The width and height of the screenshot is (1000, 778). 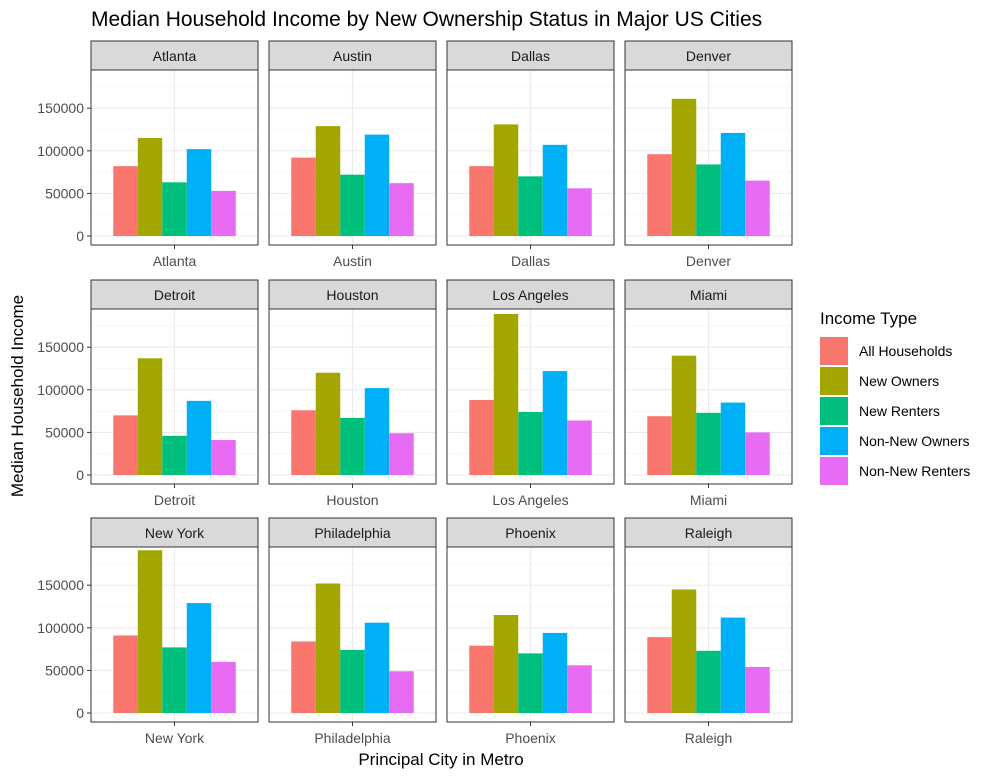 What do you see at coordinates (708, 631) in the screenshot?
I see `facet-raleigh: Raleigh Raleigh` at bounding box center [708, 631].